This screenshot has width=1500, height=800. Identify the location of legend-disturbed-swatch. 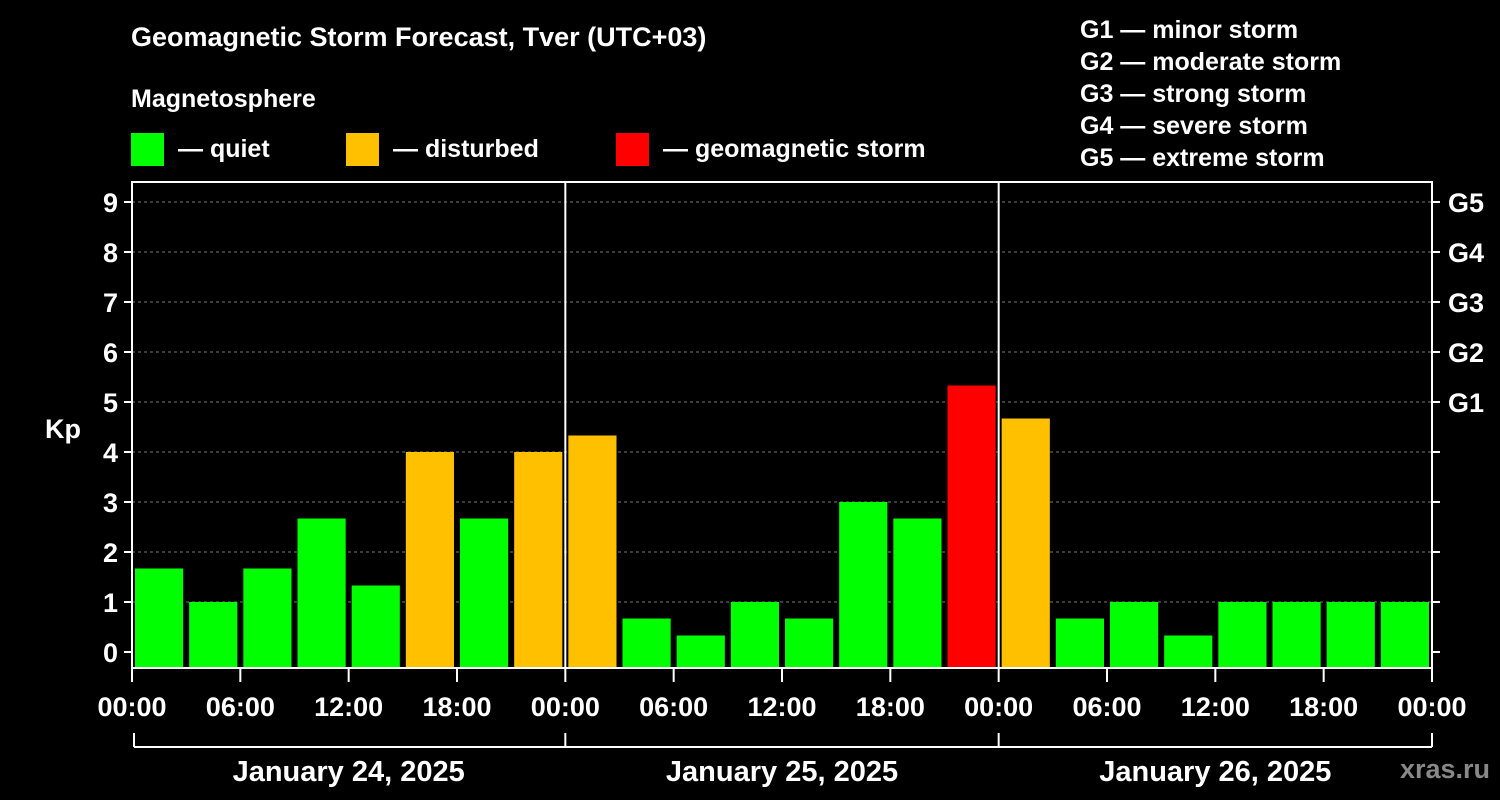
(362, 149).